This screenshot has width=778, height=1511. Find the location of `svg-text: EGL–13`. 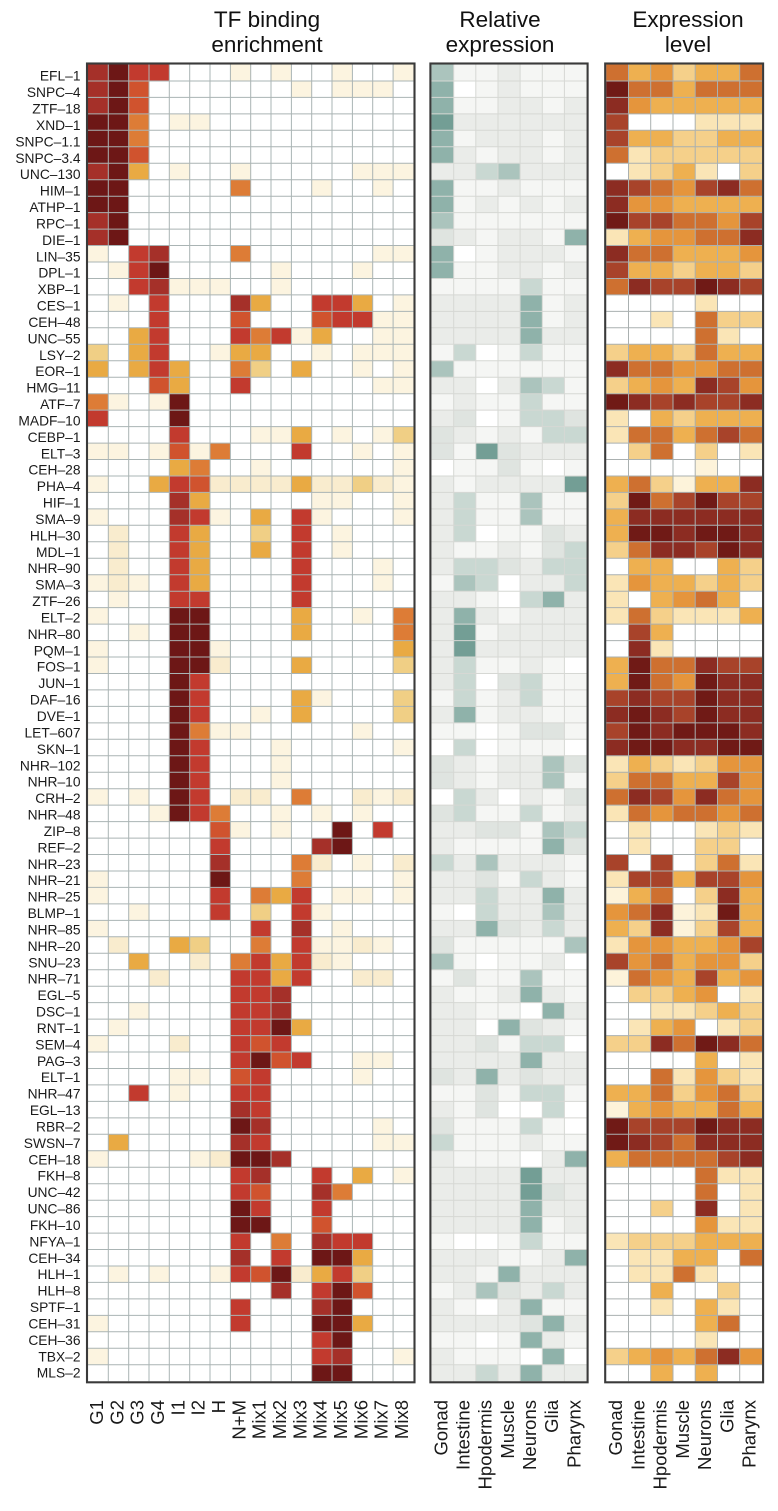

svg-text: EGL–13 is located at coordinates (55, 1110).